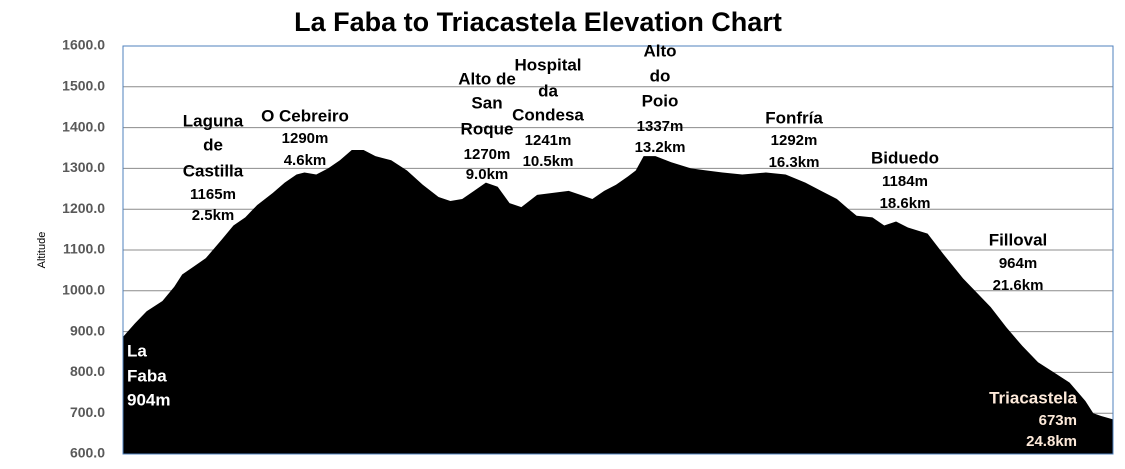 The height and width of the screenshot is (469, 1125). Describe the element at coordinates (305, 115) in the screenshot. I see `annotation-text: O Cebreiro` at that location.